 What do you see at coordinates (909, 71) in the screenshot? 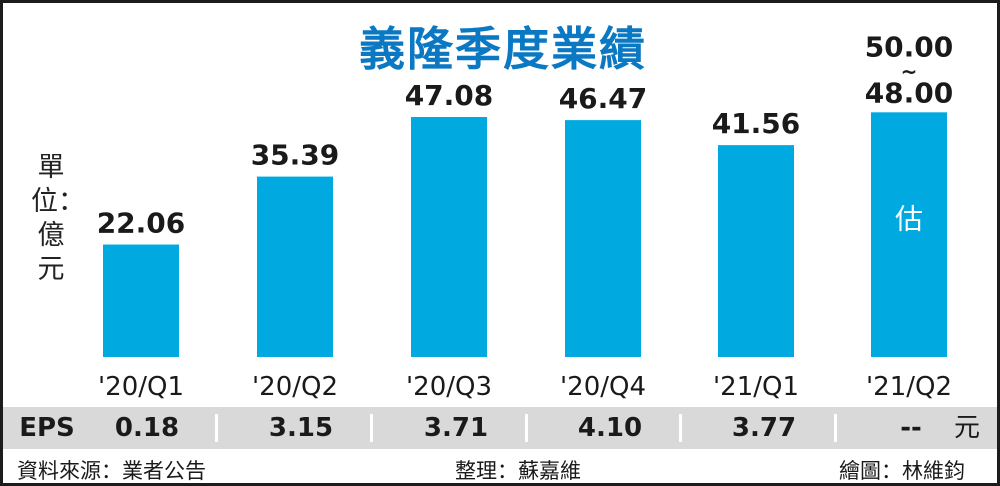
I see `estimate-range-mark: ~` at bounding box center [909, 71].